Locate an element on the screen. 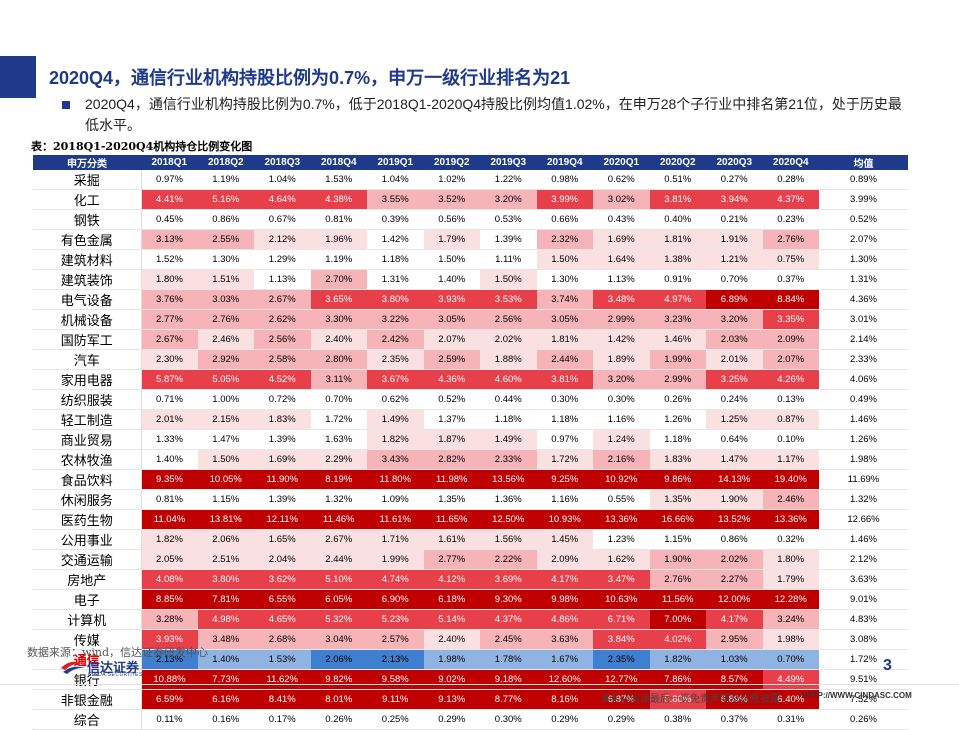  header-2018q2: 2018Q2 is located at coordinates (225, 162).